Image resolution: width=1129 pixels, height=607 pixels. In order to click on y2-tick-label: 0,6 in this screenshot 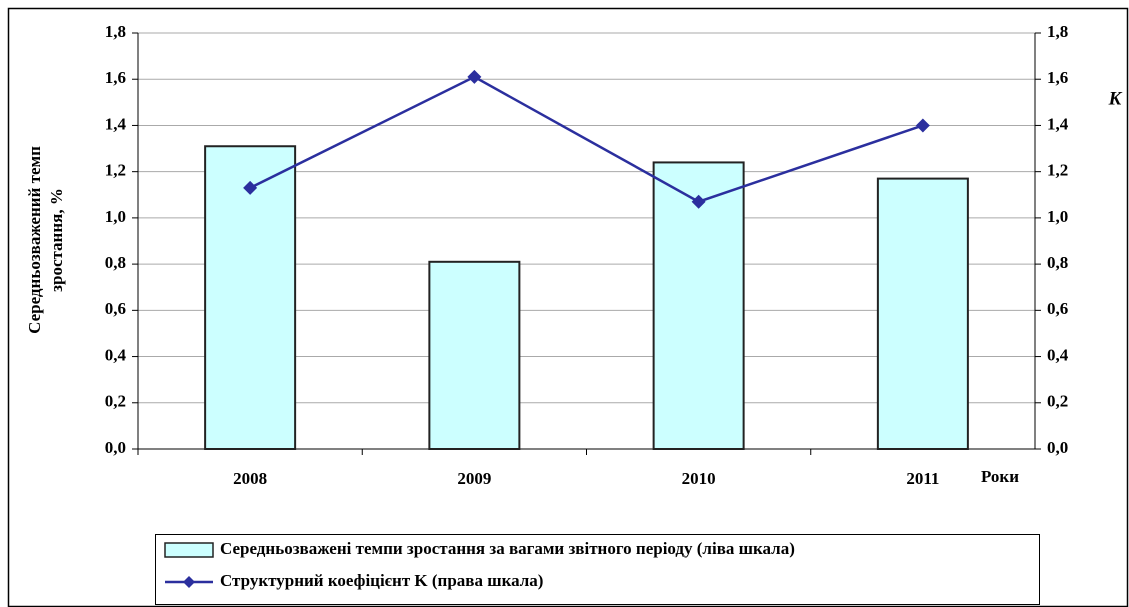, I will do `click(1057, 308)`.